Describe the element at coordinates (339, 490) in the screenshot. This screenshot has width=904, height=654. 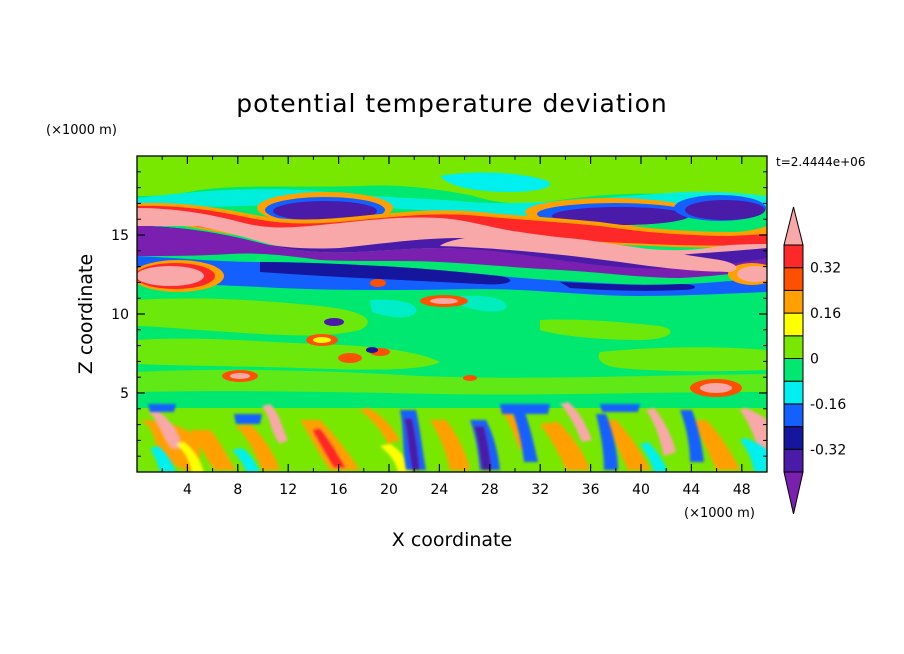
I see `x-tick-label: 16` at that location.